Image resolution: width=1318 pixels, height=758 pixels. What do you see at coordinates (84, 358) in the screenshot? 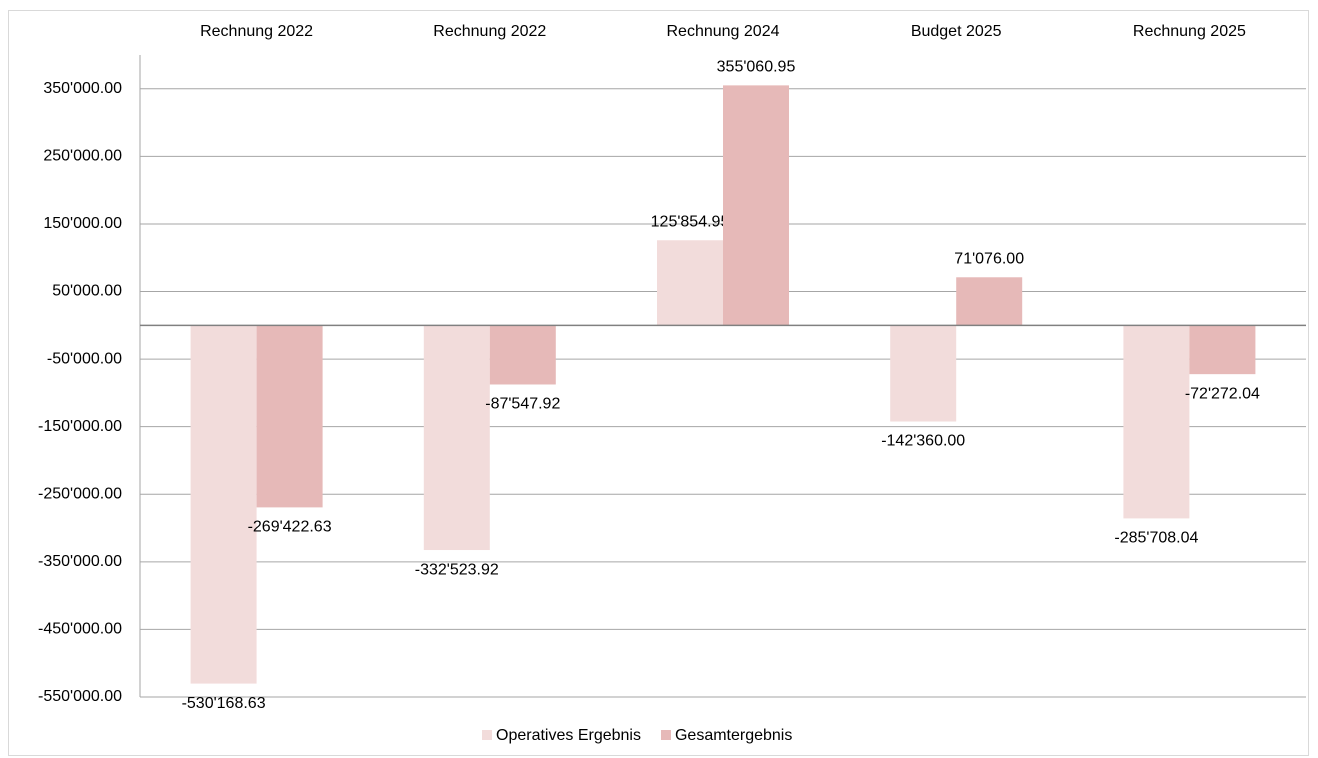
I see `y-tick-label: -50'000.00` at bounding box center [84, 358].